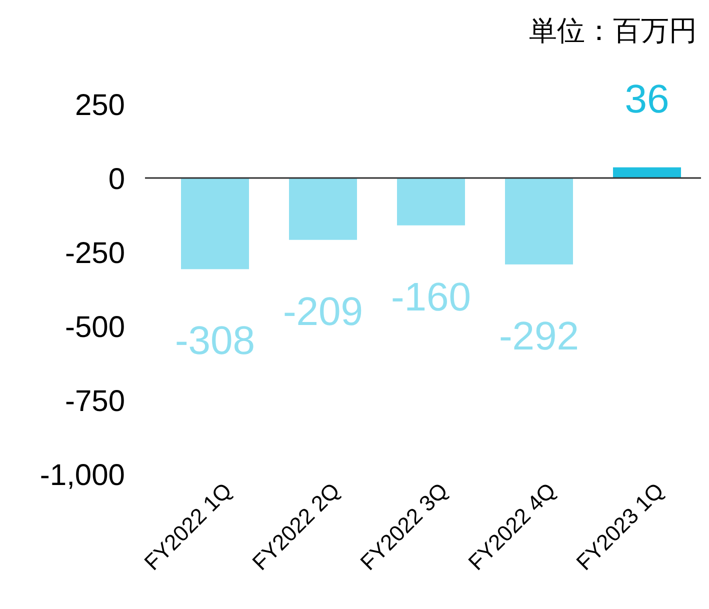 Image resolution: width=709 pixels, height=609 pixels. I want to click on data-label: -292, so click(539, 336).